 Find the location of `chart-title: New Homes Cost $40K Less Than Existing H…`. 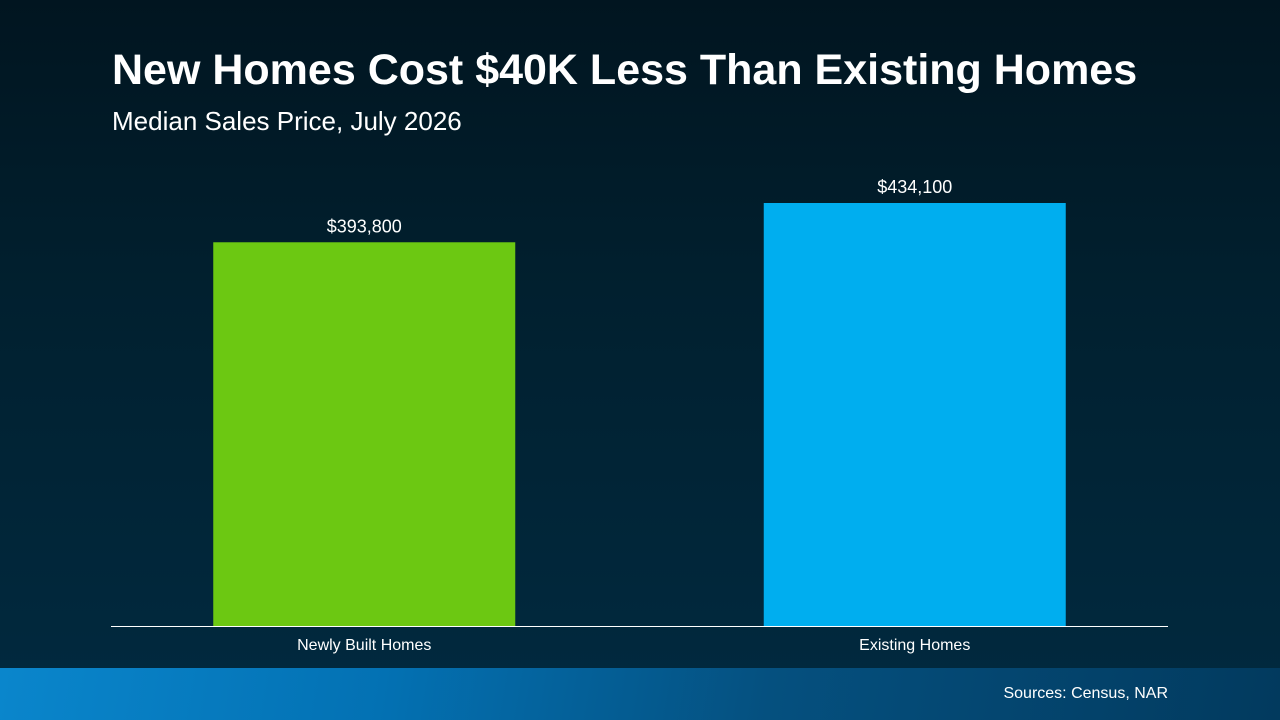

chart-title: New Homes Cost $40K Less Than Existing H… is located at coordinates (625, 70).